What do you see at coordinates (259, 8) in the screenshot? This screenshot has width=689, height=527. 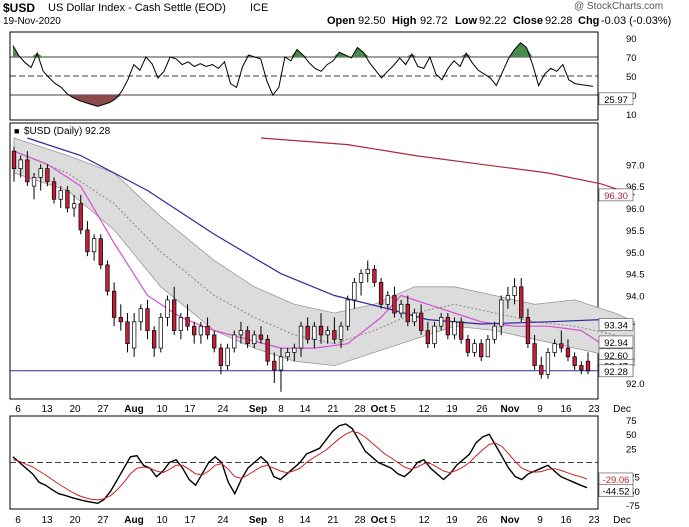 I see `exchange-label: ICE` at bounding box center [259, 8].